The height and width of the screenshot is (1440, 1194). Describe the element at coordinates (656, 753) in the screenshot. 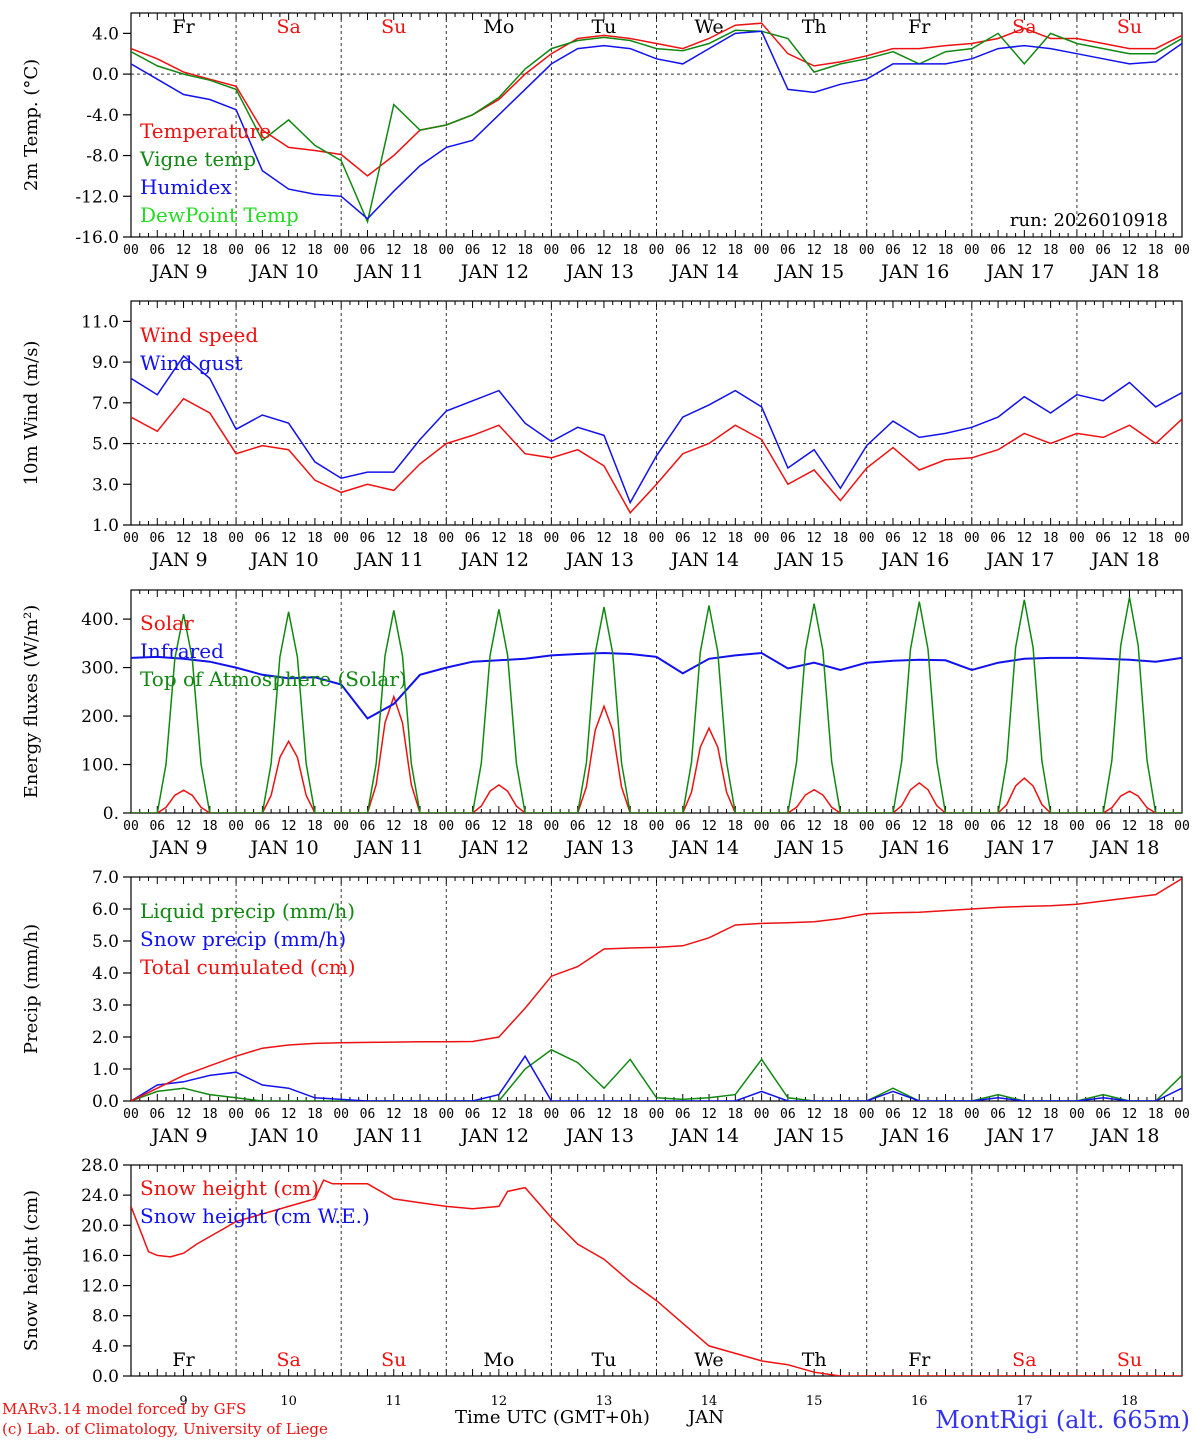

I see `series-line-solar` at that location.